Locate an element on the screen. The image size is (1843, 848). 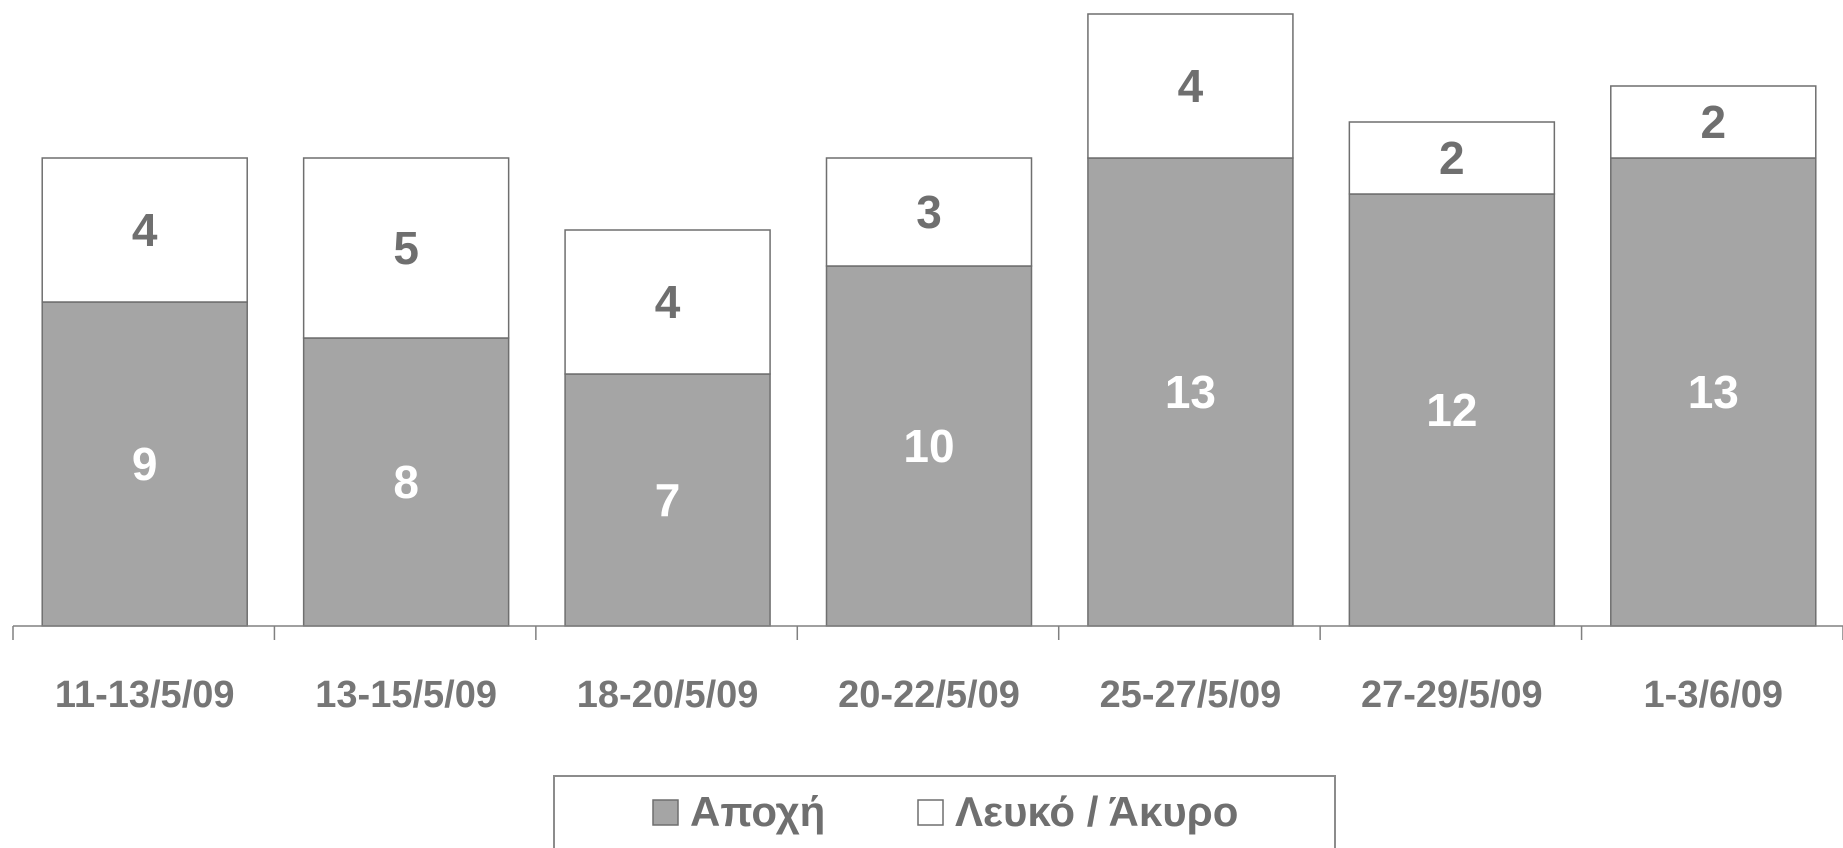
data-label-abstention: 8 is located at coordinates (406, 482).